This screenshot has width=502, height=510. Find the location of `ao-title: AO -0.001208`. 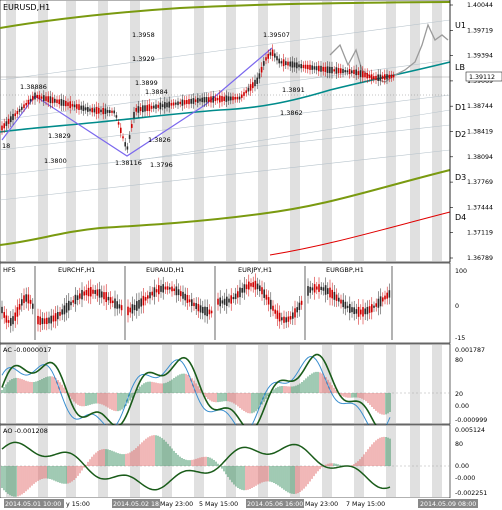

ao-title: AO -0.001208 is located at coordinates (25, 431).